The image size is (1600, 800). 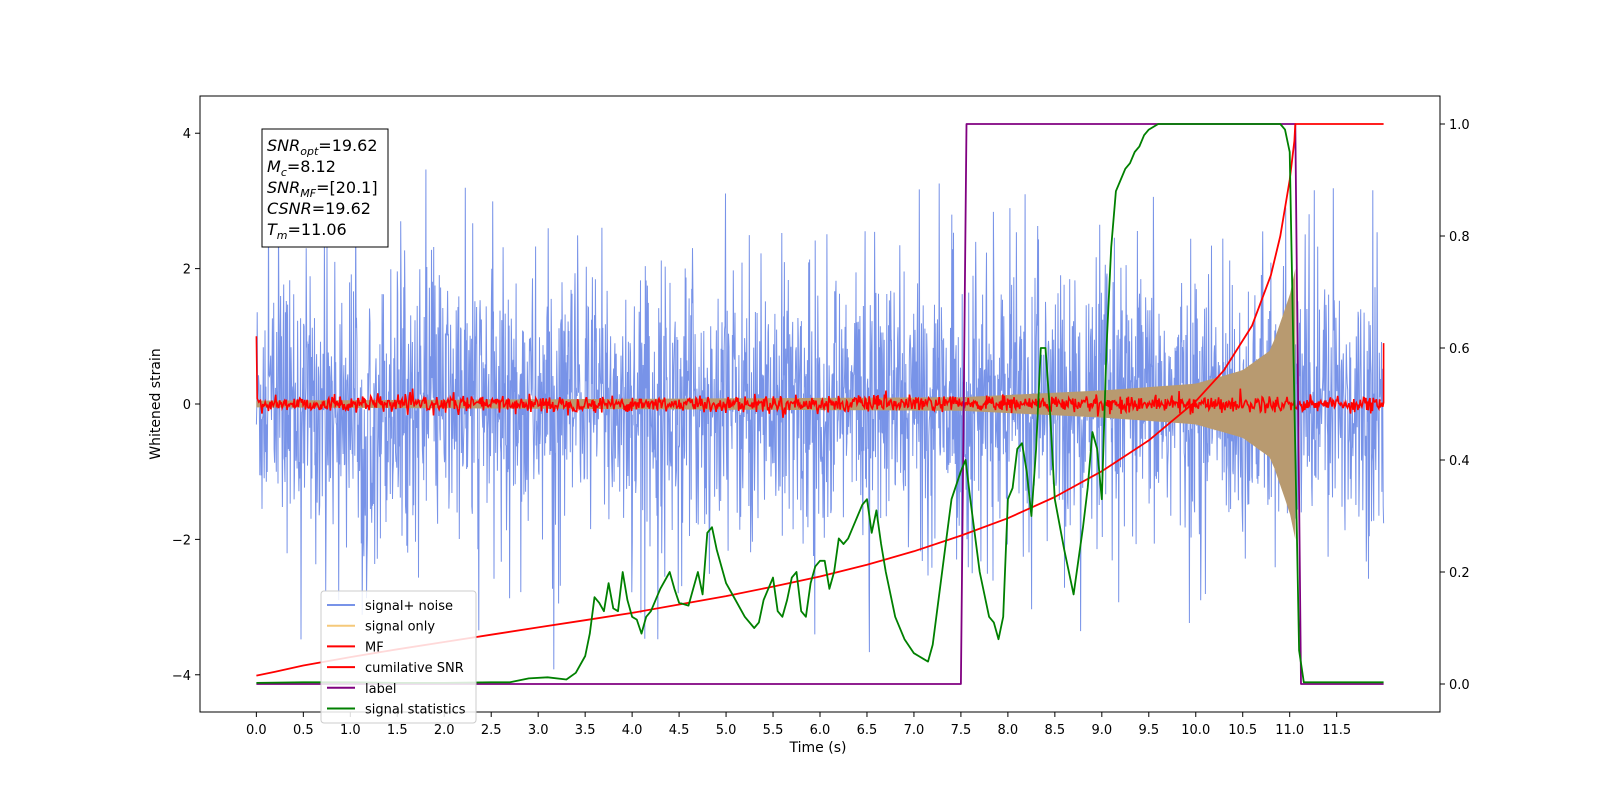 What do you see at coordinates (415, 710) in the screenshot?
I see `legend-label: signal statistics` at bounding box center [415, 710].